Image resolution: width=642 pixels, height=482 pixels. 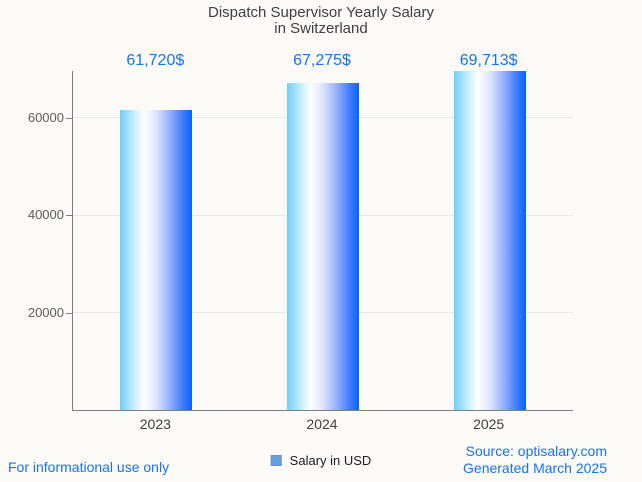 I want to click on x-axis-label: 2023, so click(x=155, y=424).